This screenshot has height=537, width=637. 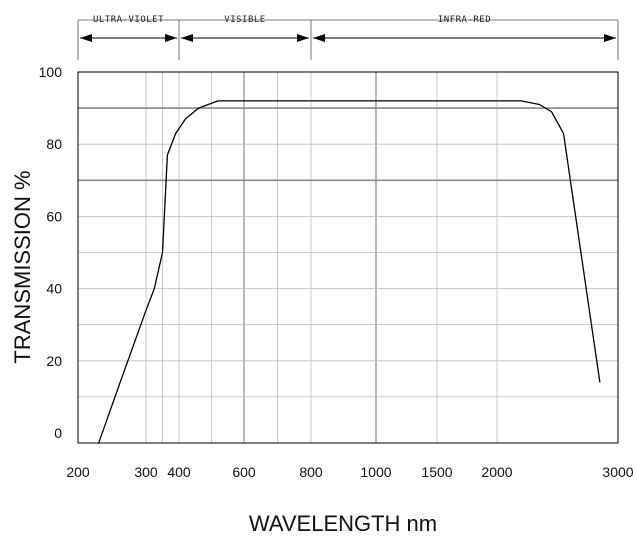 What do you see at coordinates (348, 37) in the screenshot?
I see `spectral-bands: ULTRA-VIOLET VISIBLE INFRA-RED` at bounding box center [348, 37].